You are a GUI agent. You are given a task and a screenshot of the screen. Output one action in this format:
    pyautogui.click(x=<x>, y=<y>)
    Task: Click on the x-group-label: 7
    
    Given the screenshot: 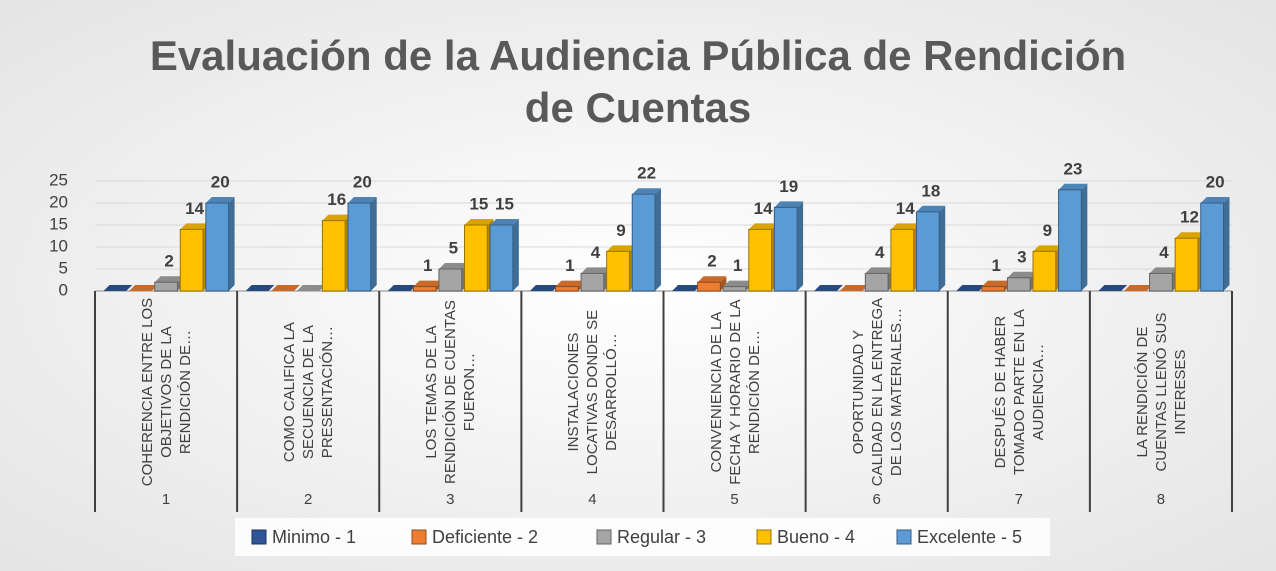 What is the action you would take?
    pyautogui.click(x=1019, y=499)
    